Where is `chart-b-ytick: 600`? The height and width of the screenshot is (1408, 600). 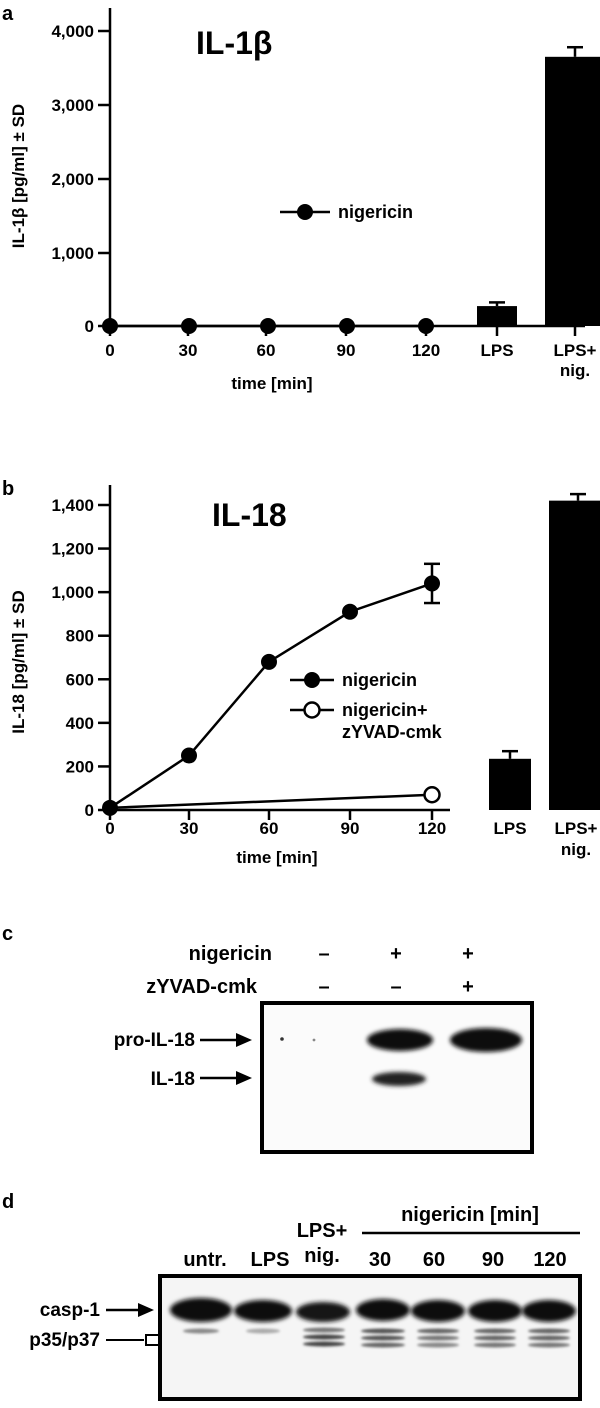
chart-b-ytick: 600 is located at coordinates (80, 679).